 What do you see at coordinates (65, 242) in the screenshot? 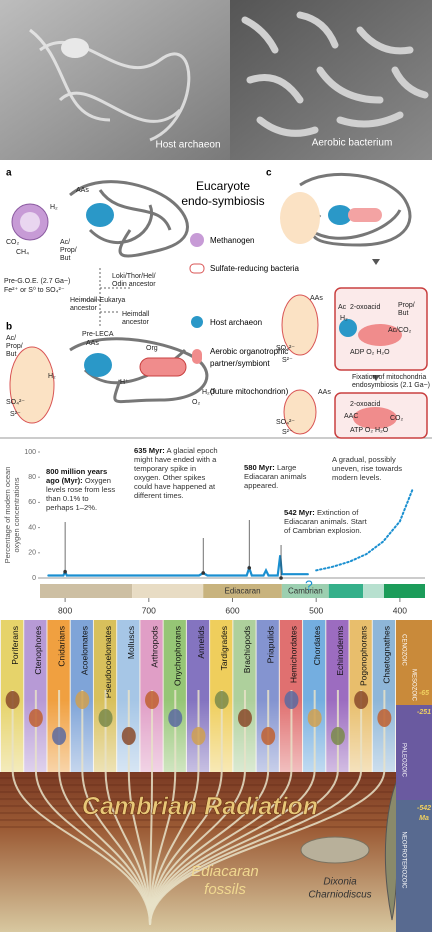
I see `diagram-label: Ac/` at bounding box center [65, 242].